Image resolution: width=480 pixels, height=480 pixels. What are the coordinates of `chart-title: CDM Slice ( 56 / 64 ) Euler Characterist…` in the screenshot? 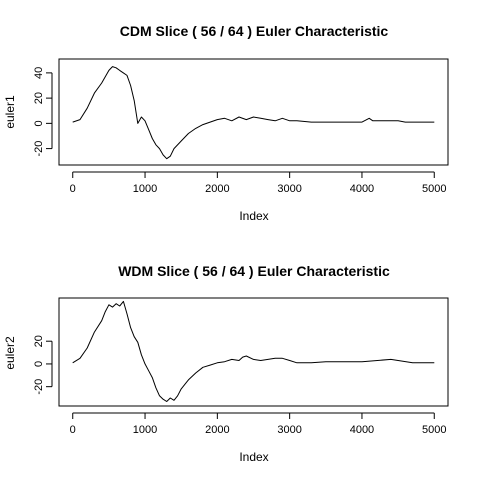 It's located at (254, 31).